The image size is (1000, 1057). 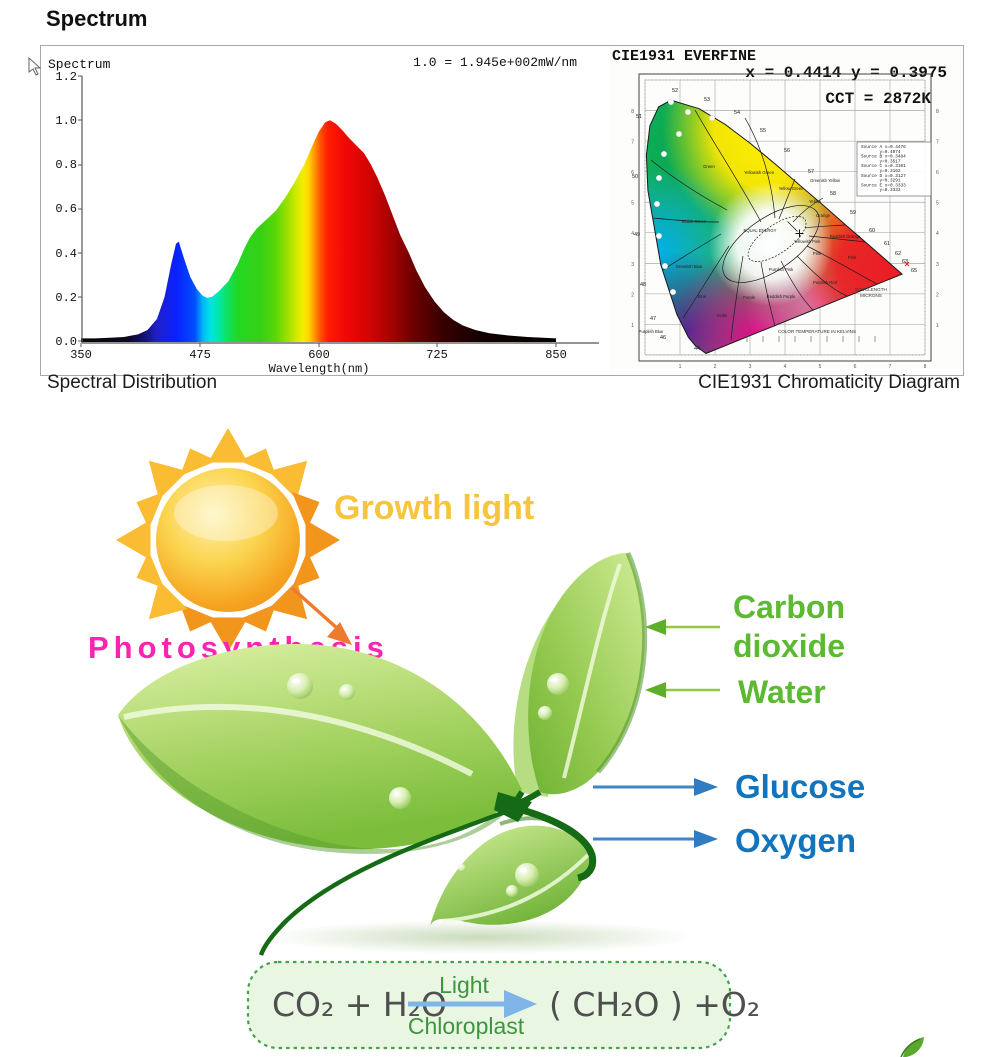 I want to click on y-axis-labels: 1.2 1.0 0.8 0.6 0.4 0.2 0.0, so click(x=66, y=209).